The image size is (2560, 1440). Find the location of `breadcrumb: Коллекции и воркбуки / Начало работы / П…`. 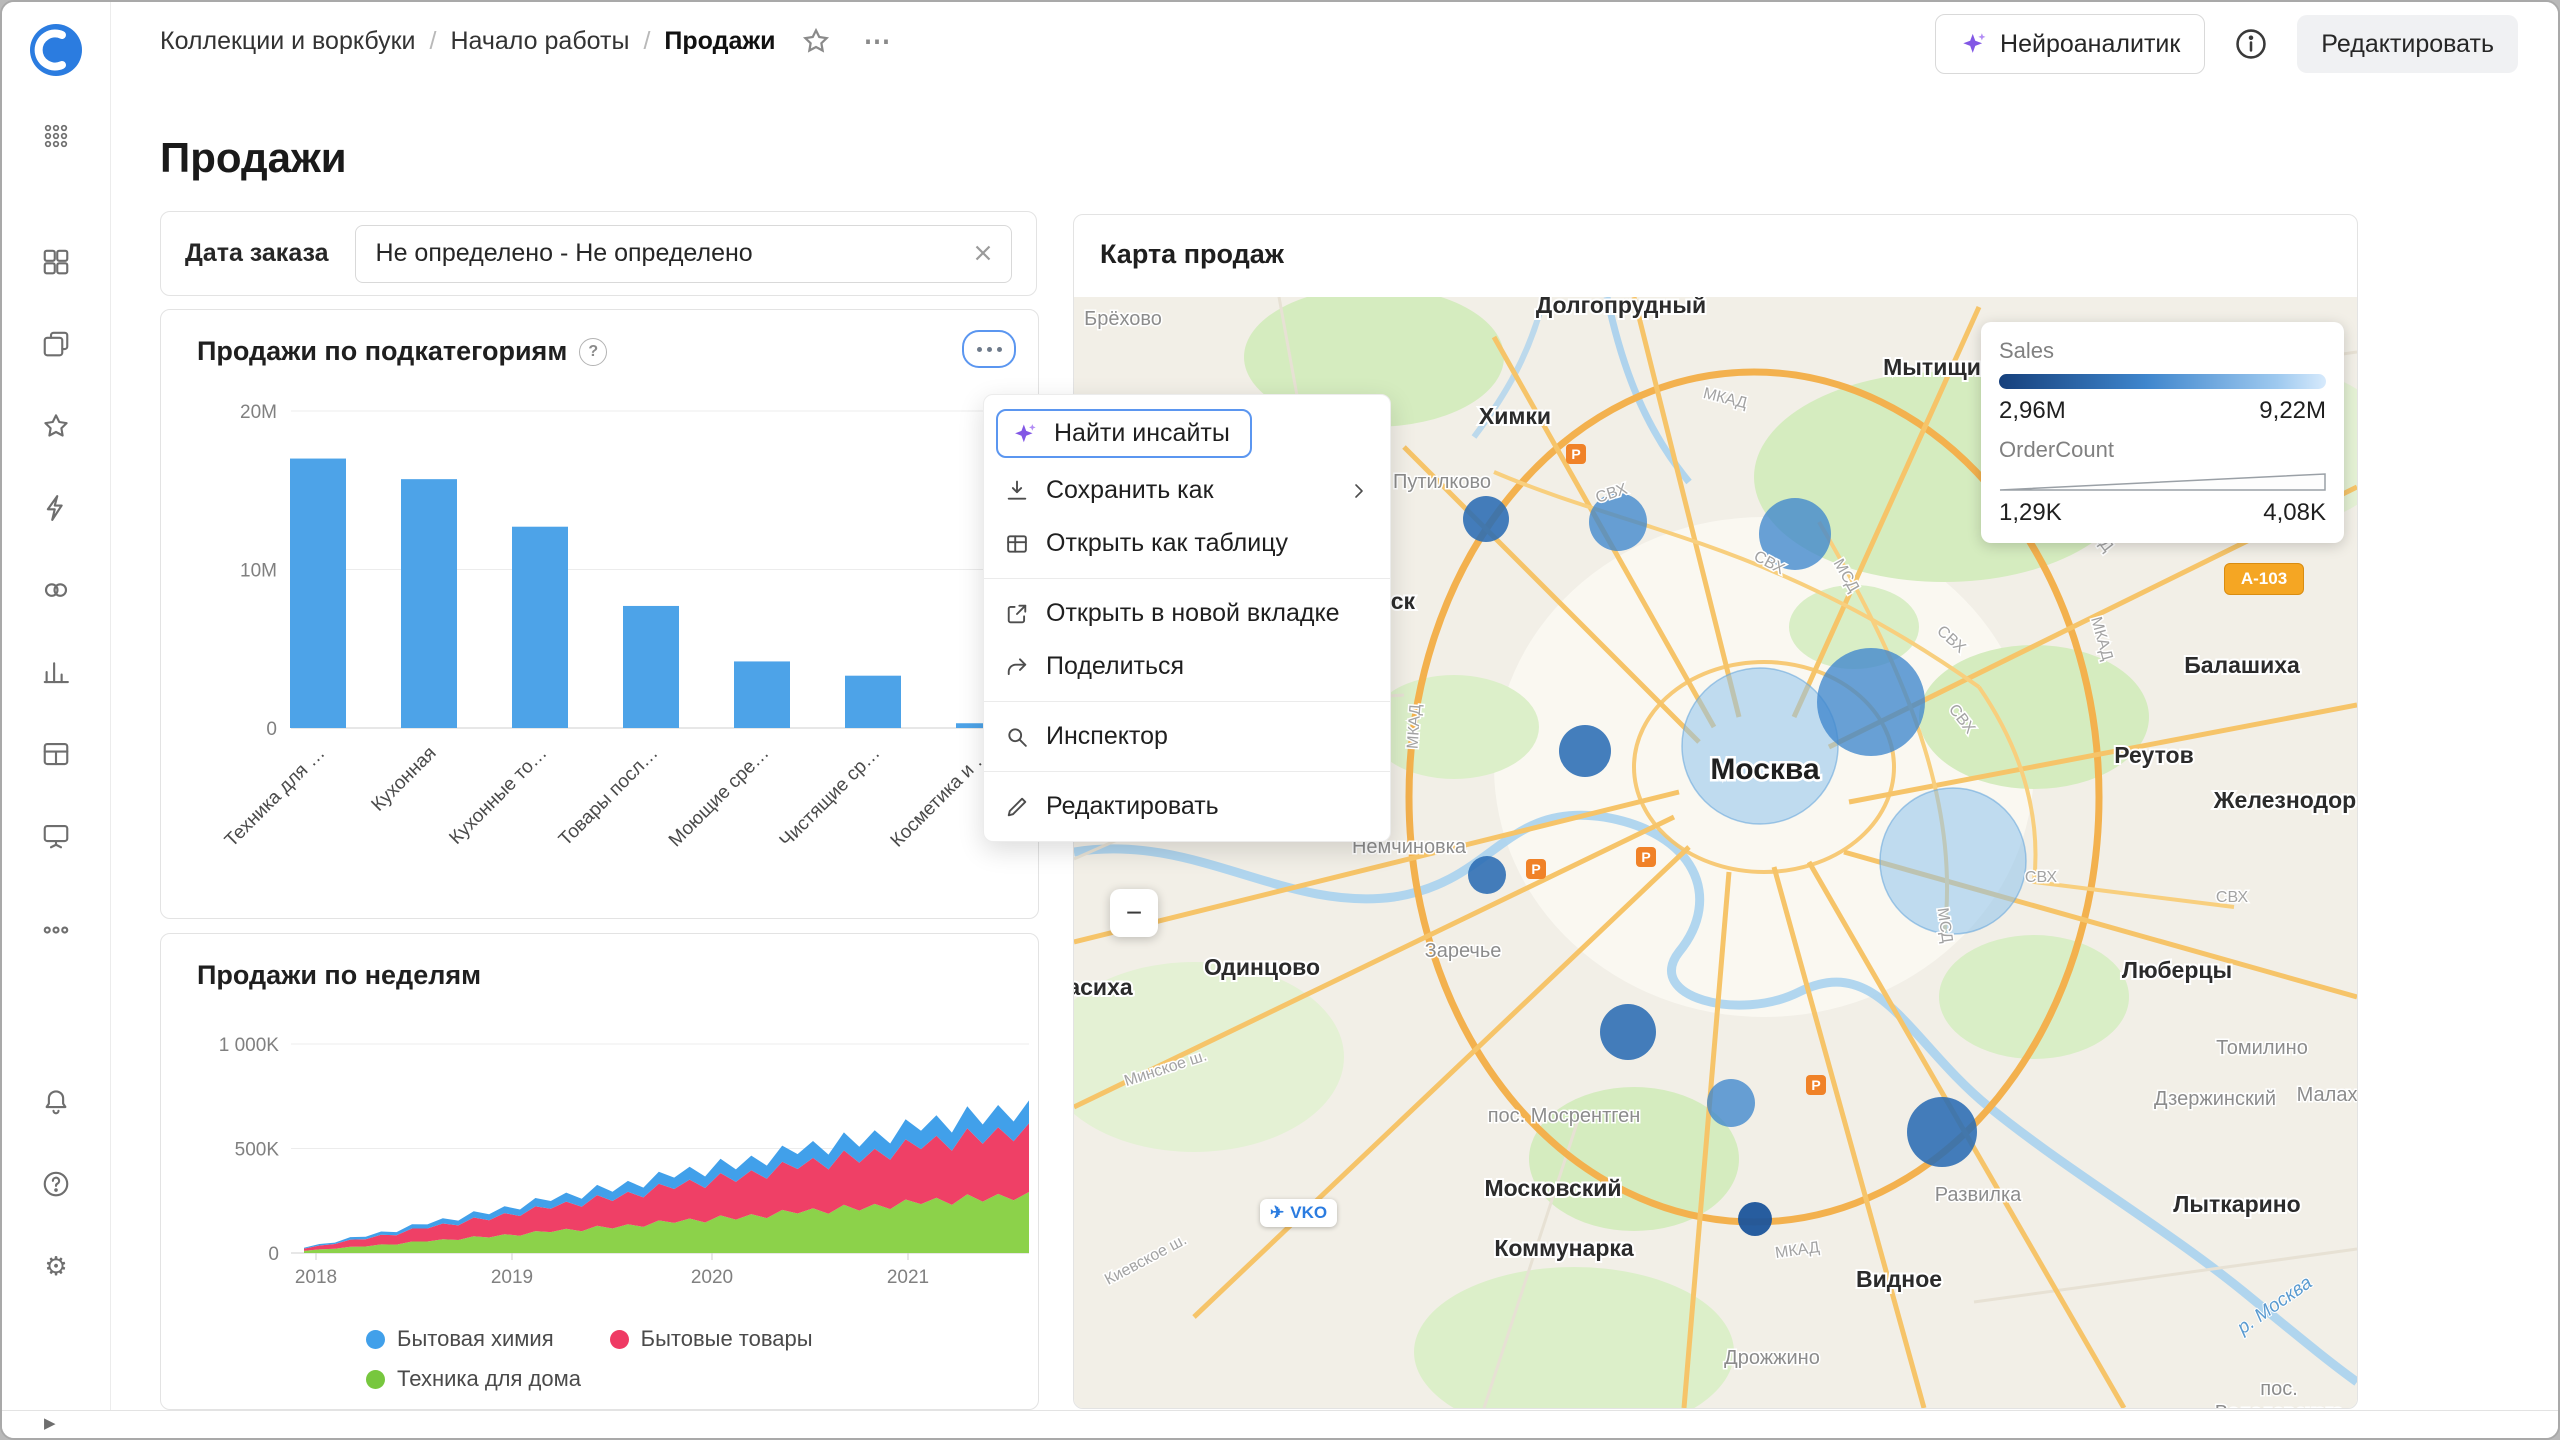

breadcrumb: Коллекции и воркбуки / Начало работы / П… is located at coordinates (526, 41).